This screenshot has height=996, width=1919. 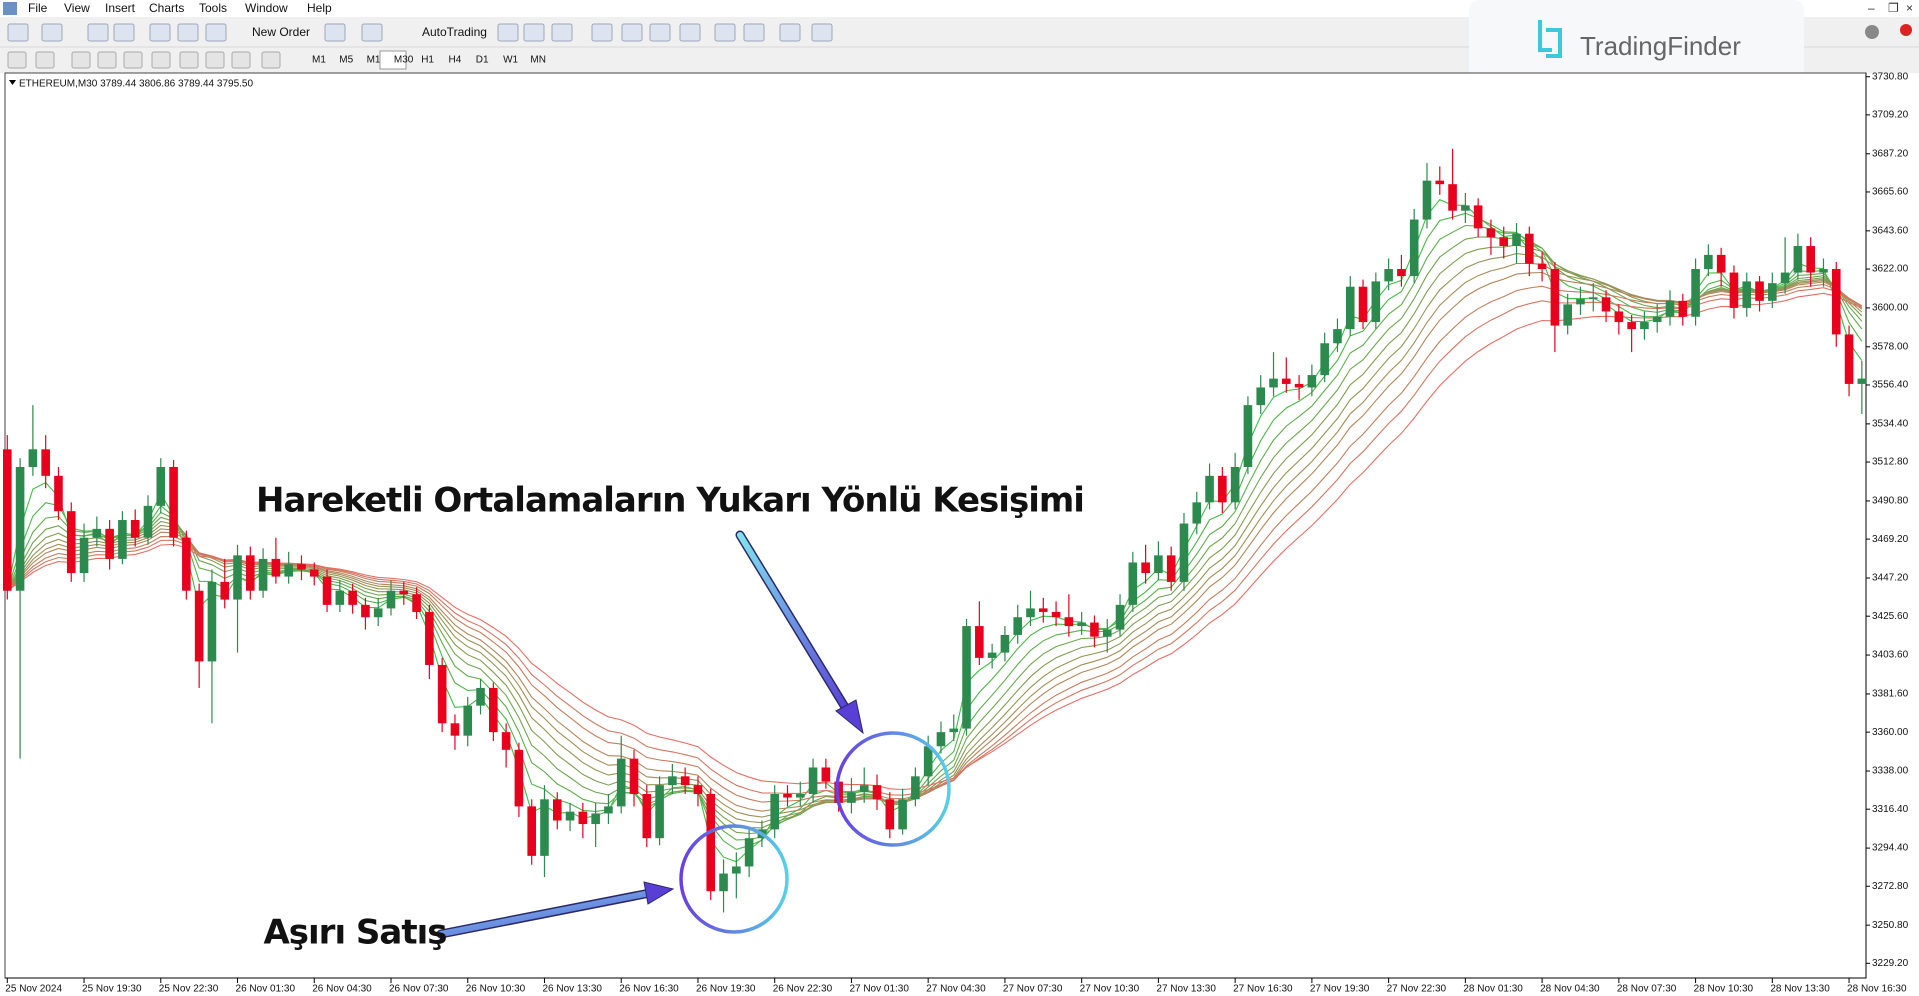 I want to click on x-tick-label: 26 Nov 16:30, so click(x=649, y=989).